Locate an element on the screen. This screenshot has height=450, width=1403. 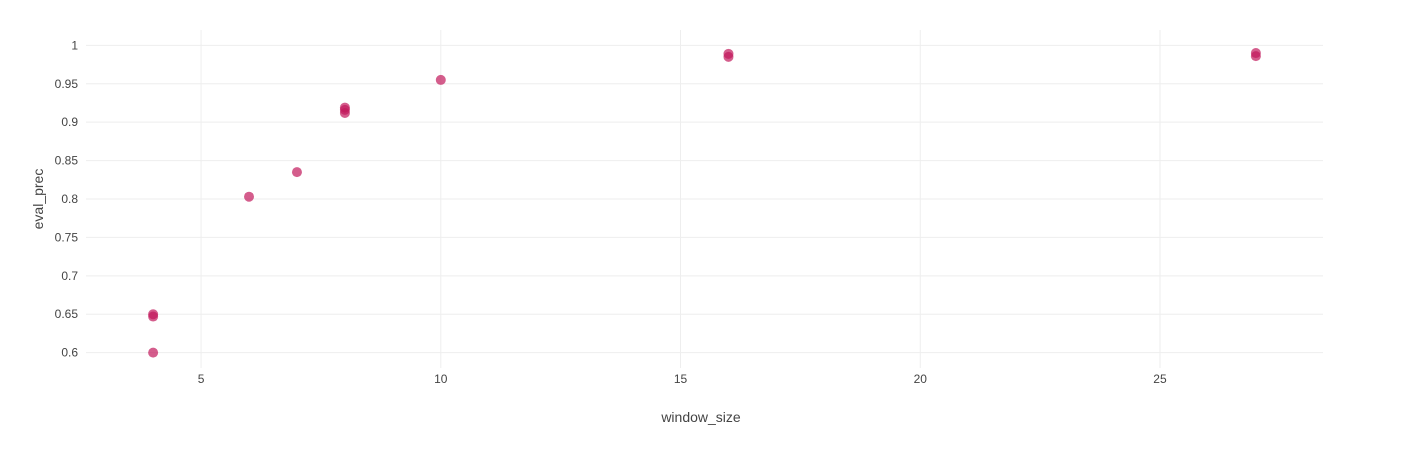
x-tick-label: 15 is located at coordinates (681, 379).